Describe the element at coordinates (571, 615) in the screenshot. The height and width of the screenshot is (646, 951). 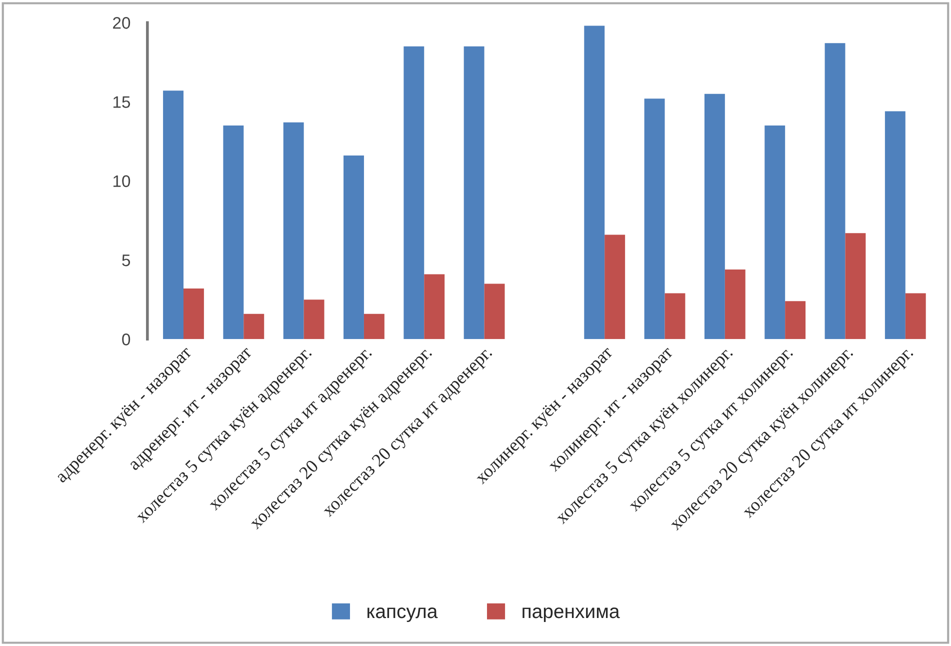
I see `legend-label: паренхима` at that location.